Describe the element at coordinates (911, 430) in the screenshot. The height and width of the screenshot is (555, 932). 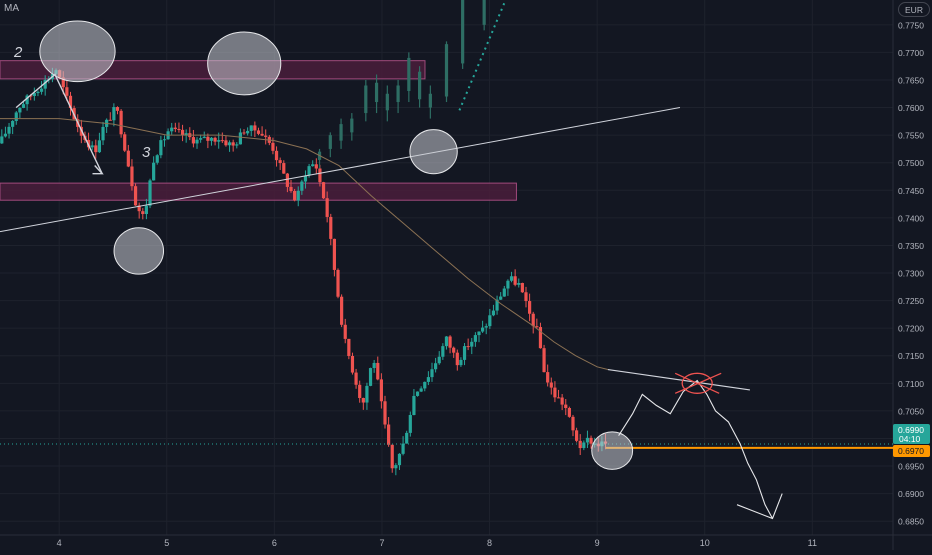
I see `last-price-label: 0.6990` at that location.